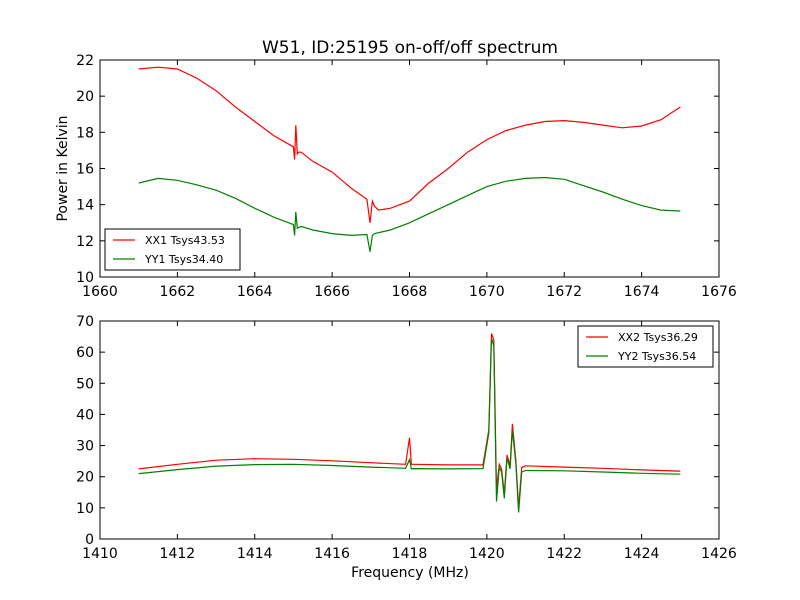 The height and width of the screenshot is (600, 800). Describe the element at coordinates (85, 61) in the screenshot. I see `y-tick-label: 22` at that location.